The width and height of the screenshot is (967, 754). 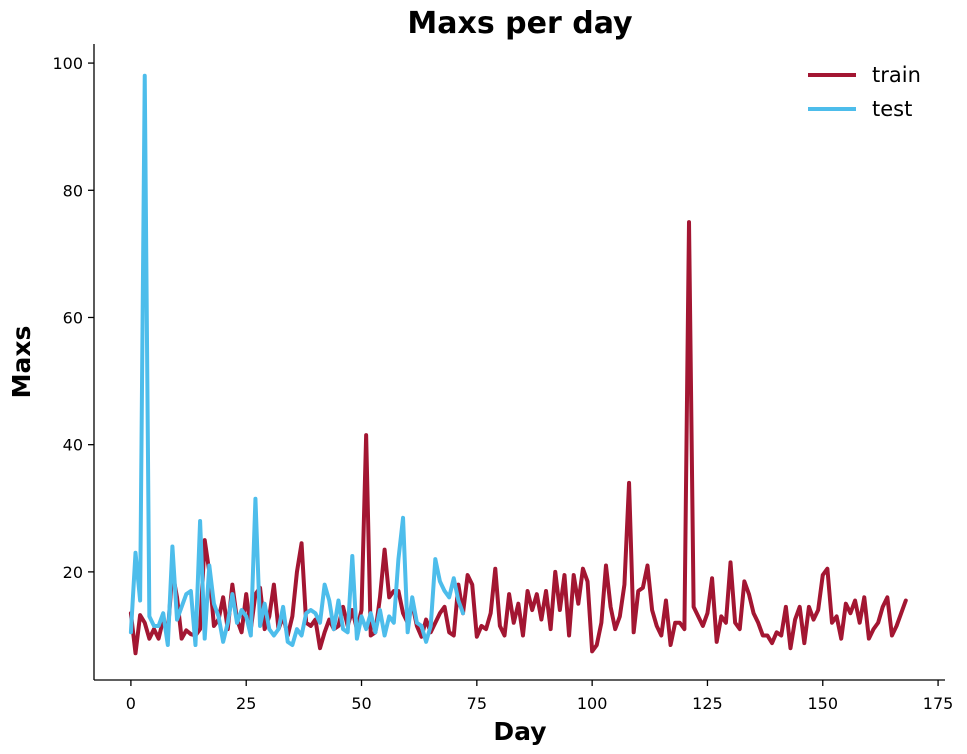 I want to click on y-tick-label: 80, so click(x=73, y=190).